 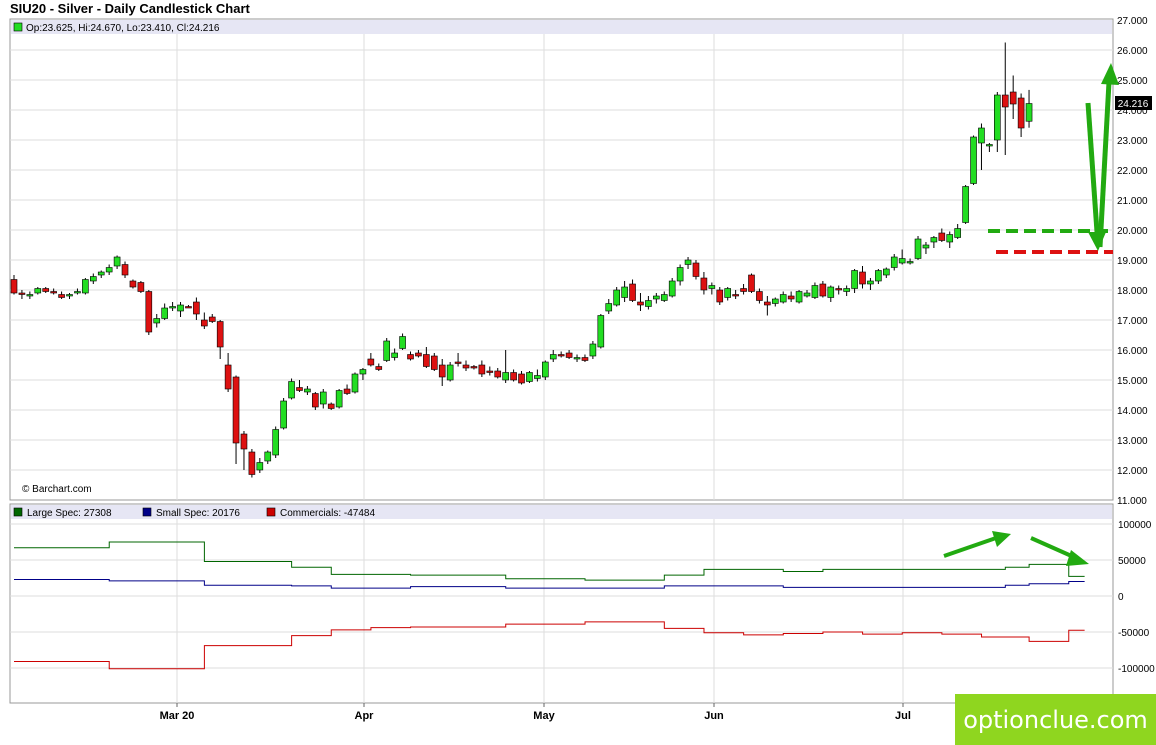 I want to click on price-y-tick: 17.000, so click(x=1132, y=321).